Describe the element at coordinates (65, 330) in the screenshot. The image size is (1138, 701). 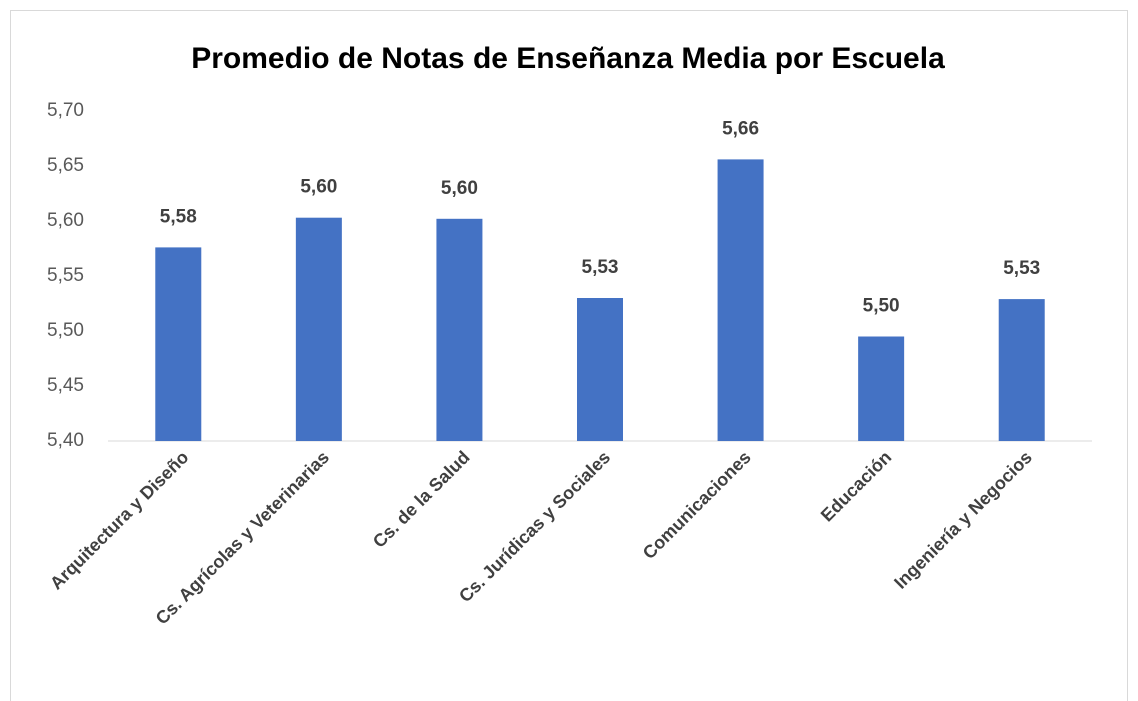
I see `y-tick-label: 5,50` at that location.